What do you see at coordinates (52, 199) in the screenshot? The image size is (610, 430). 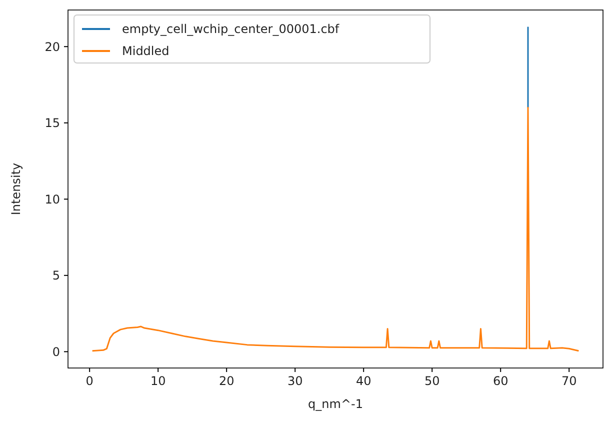 I see `y-tick-label: 10` at bounding box center [52, 199].